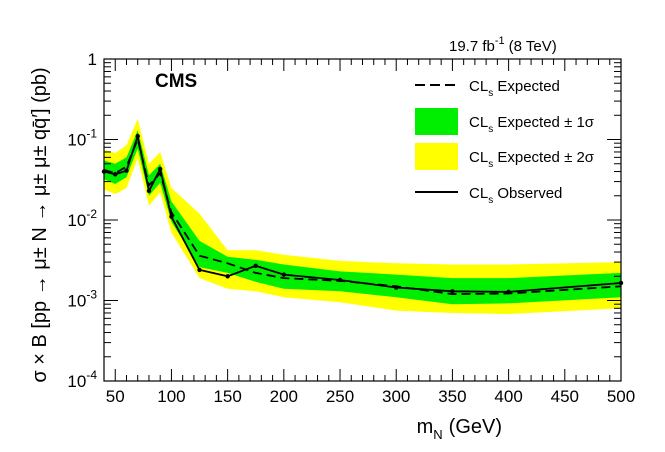  Describe the element at coordinates (115, 396) in the screenshot. I see `x-tick-label: 50` at that location.